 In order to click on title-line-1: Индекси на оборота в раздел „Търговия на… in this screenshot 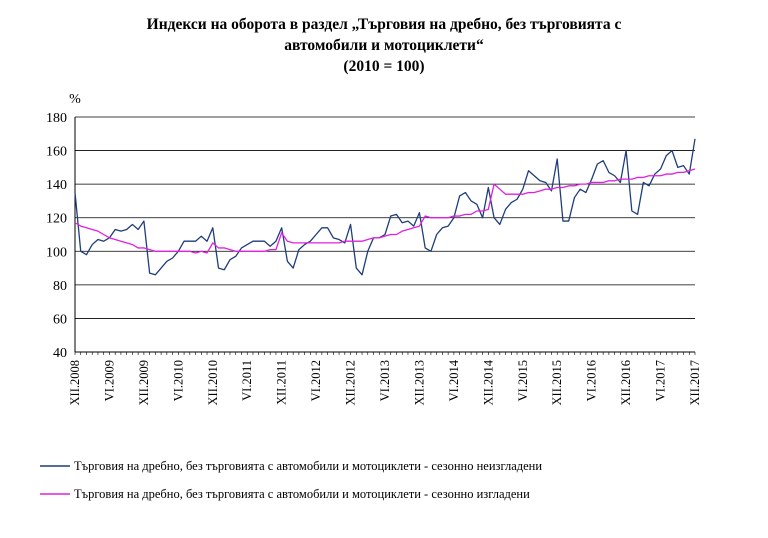, I will do `click(384, 24)`.